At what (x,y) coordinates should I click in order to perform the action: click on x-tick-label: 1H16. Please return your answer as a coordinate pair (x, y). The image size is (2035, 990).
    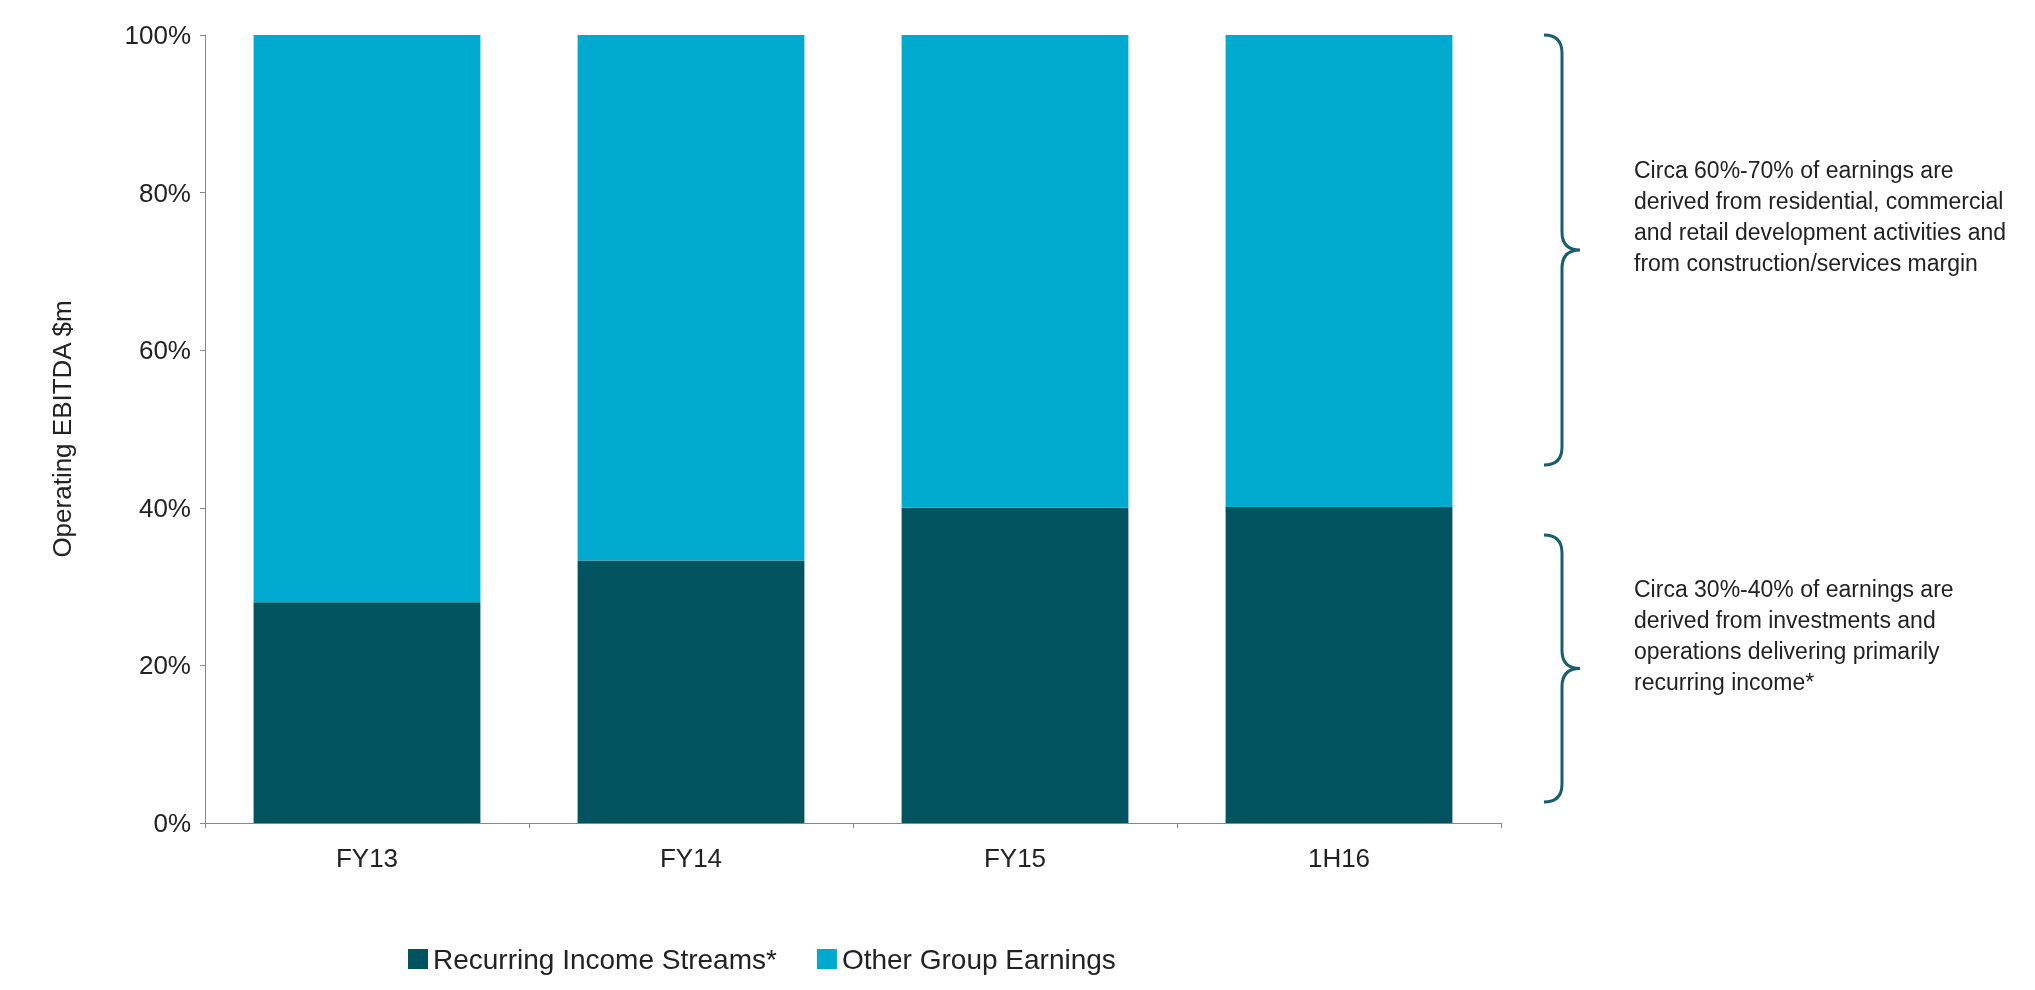
    Looking at the image, I should click on (1339, 858).